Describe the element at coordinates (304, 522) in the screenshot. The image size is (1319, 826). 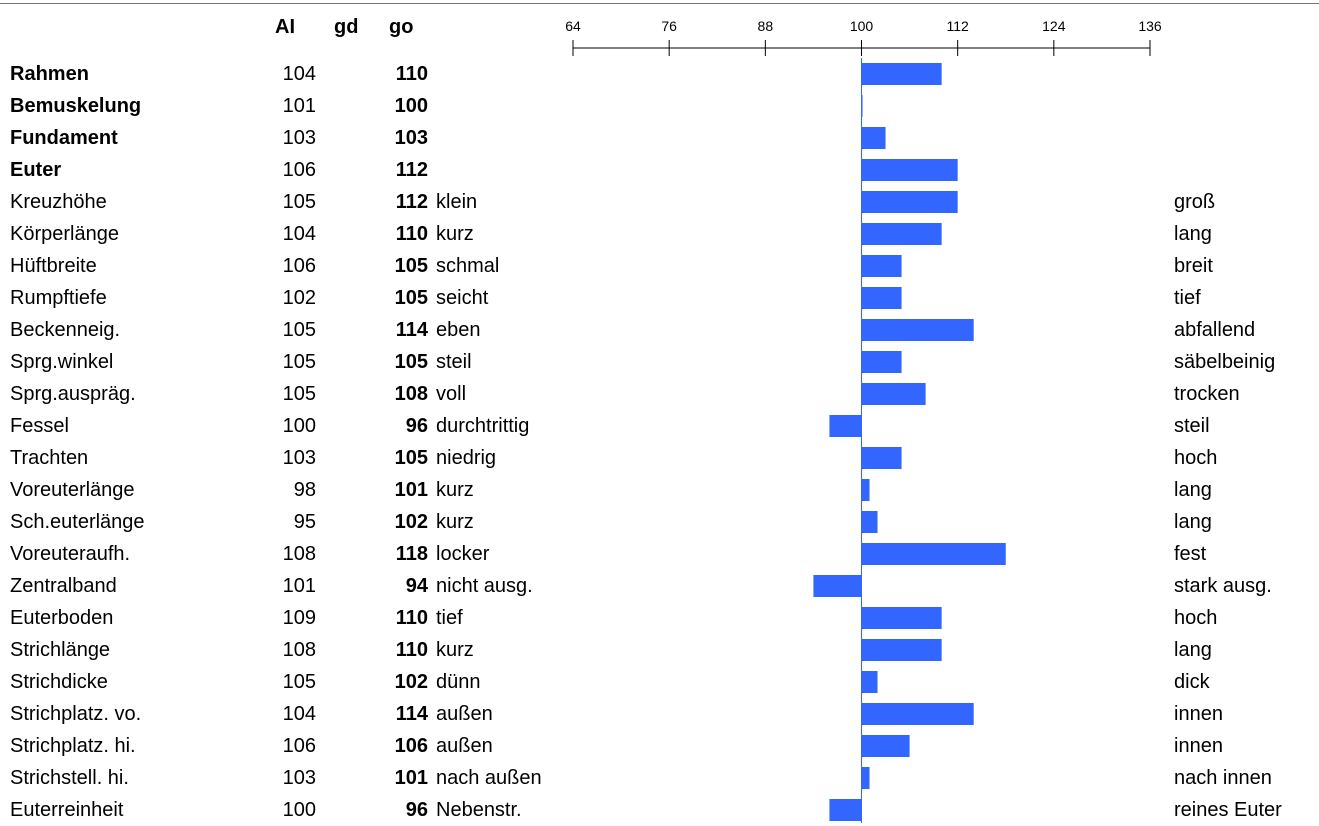
I see `ai-value: 95` at that location.